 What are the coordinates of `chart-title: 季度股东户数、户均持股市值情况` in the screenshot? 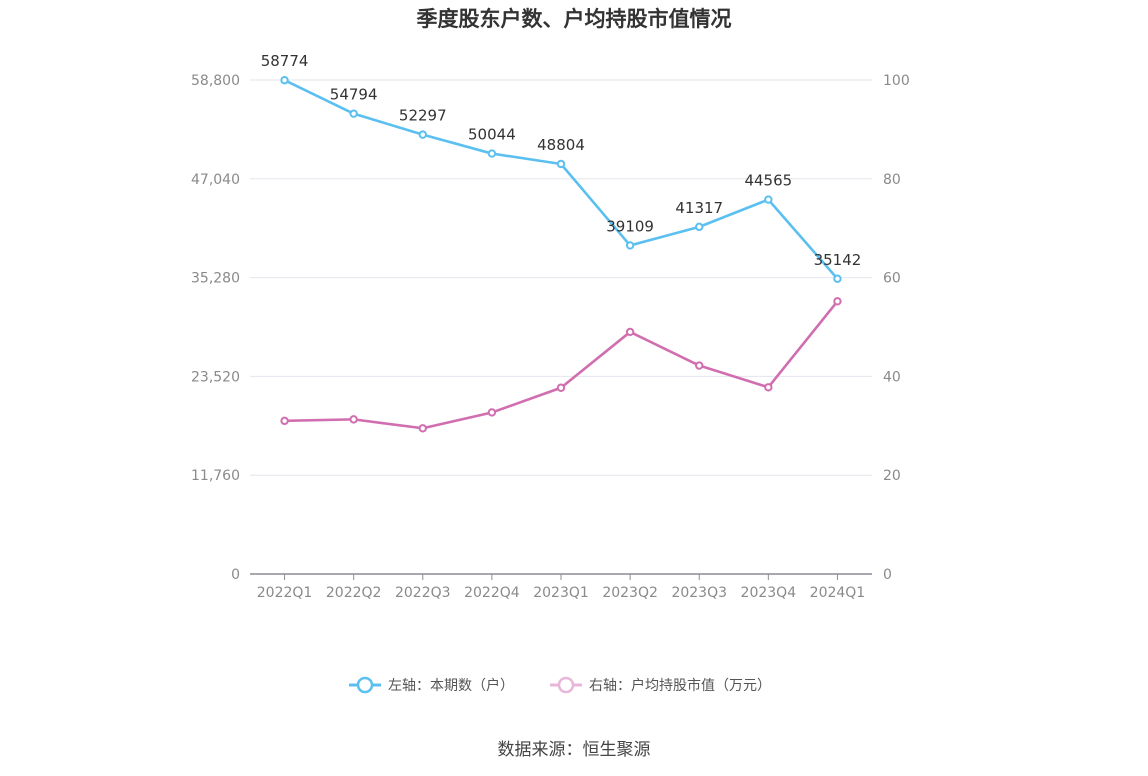 It's located at (574, 19).